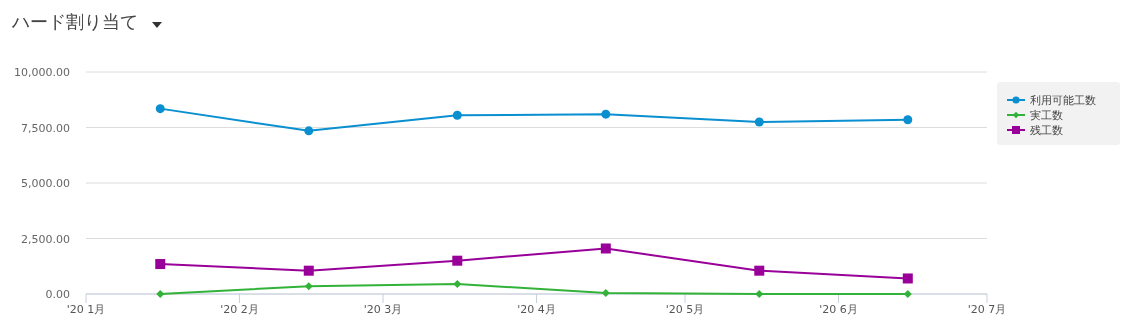 The width and height of the screenshot is (1134, 332). What do you see at coordinates (45, 239) in the screenshot?
I see `y-tick-label: 2,500.00` at bounding box center [45, 239].